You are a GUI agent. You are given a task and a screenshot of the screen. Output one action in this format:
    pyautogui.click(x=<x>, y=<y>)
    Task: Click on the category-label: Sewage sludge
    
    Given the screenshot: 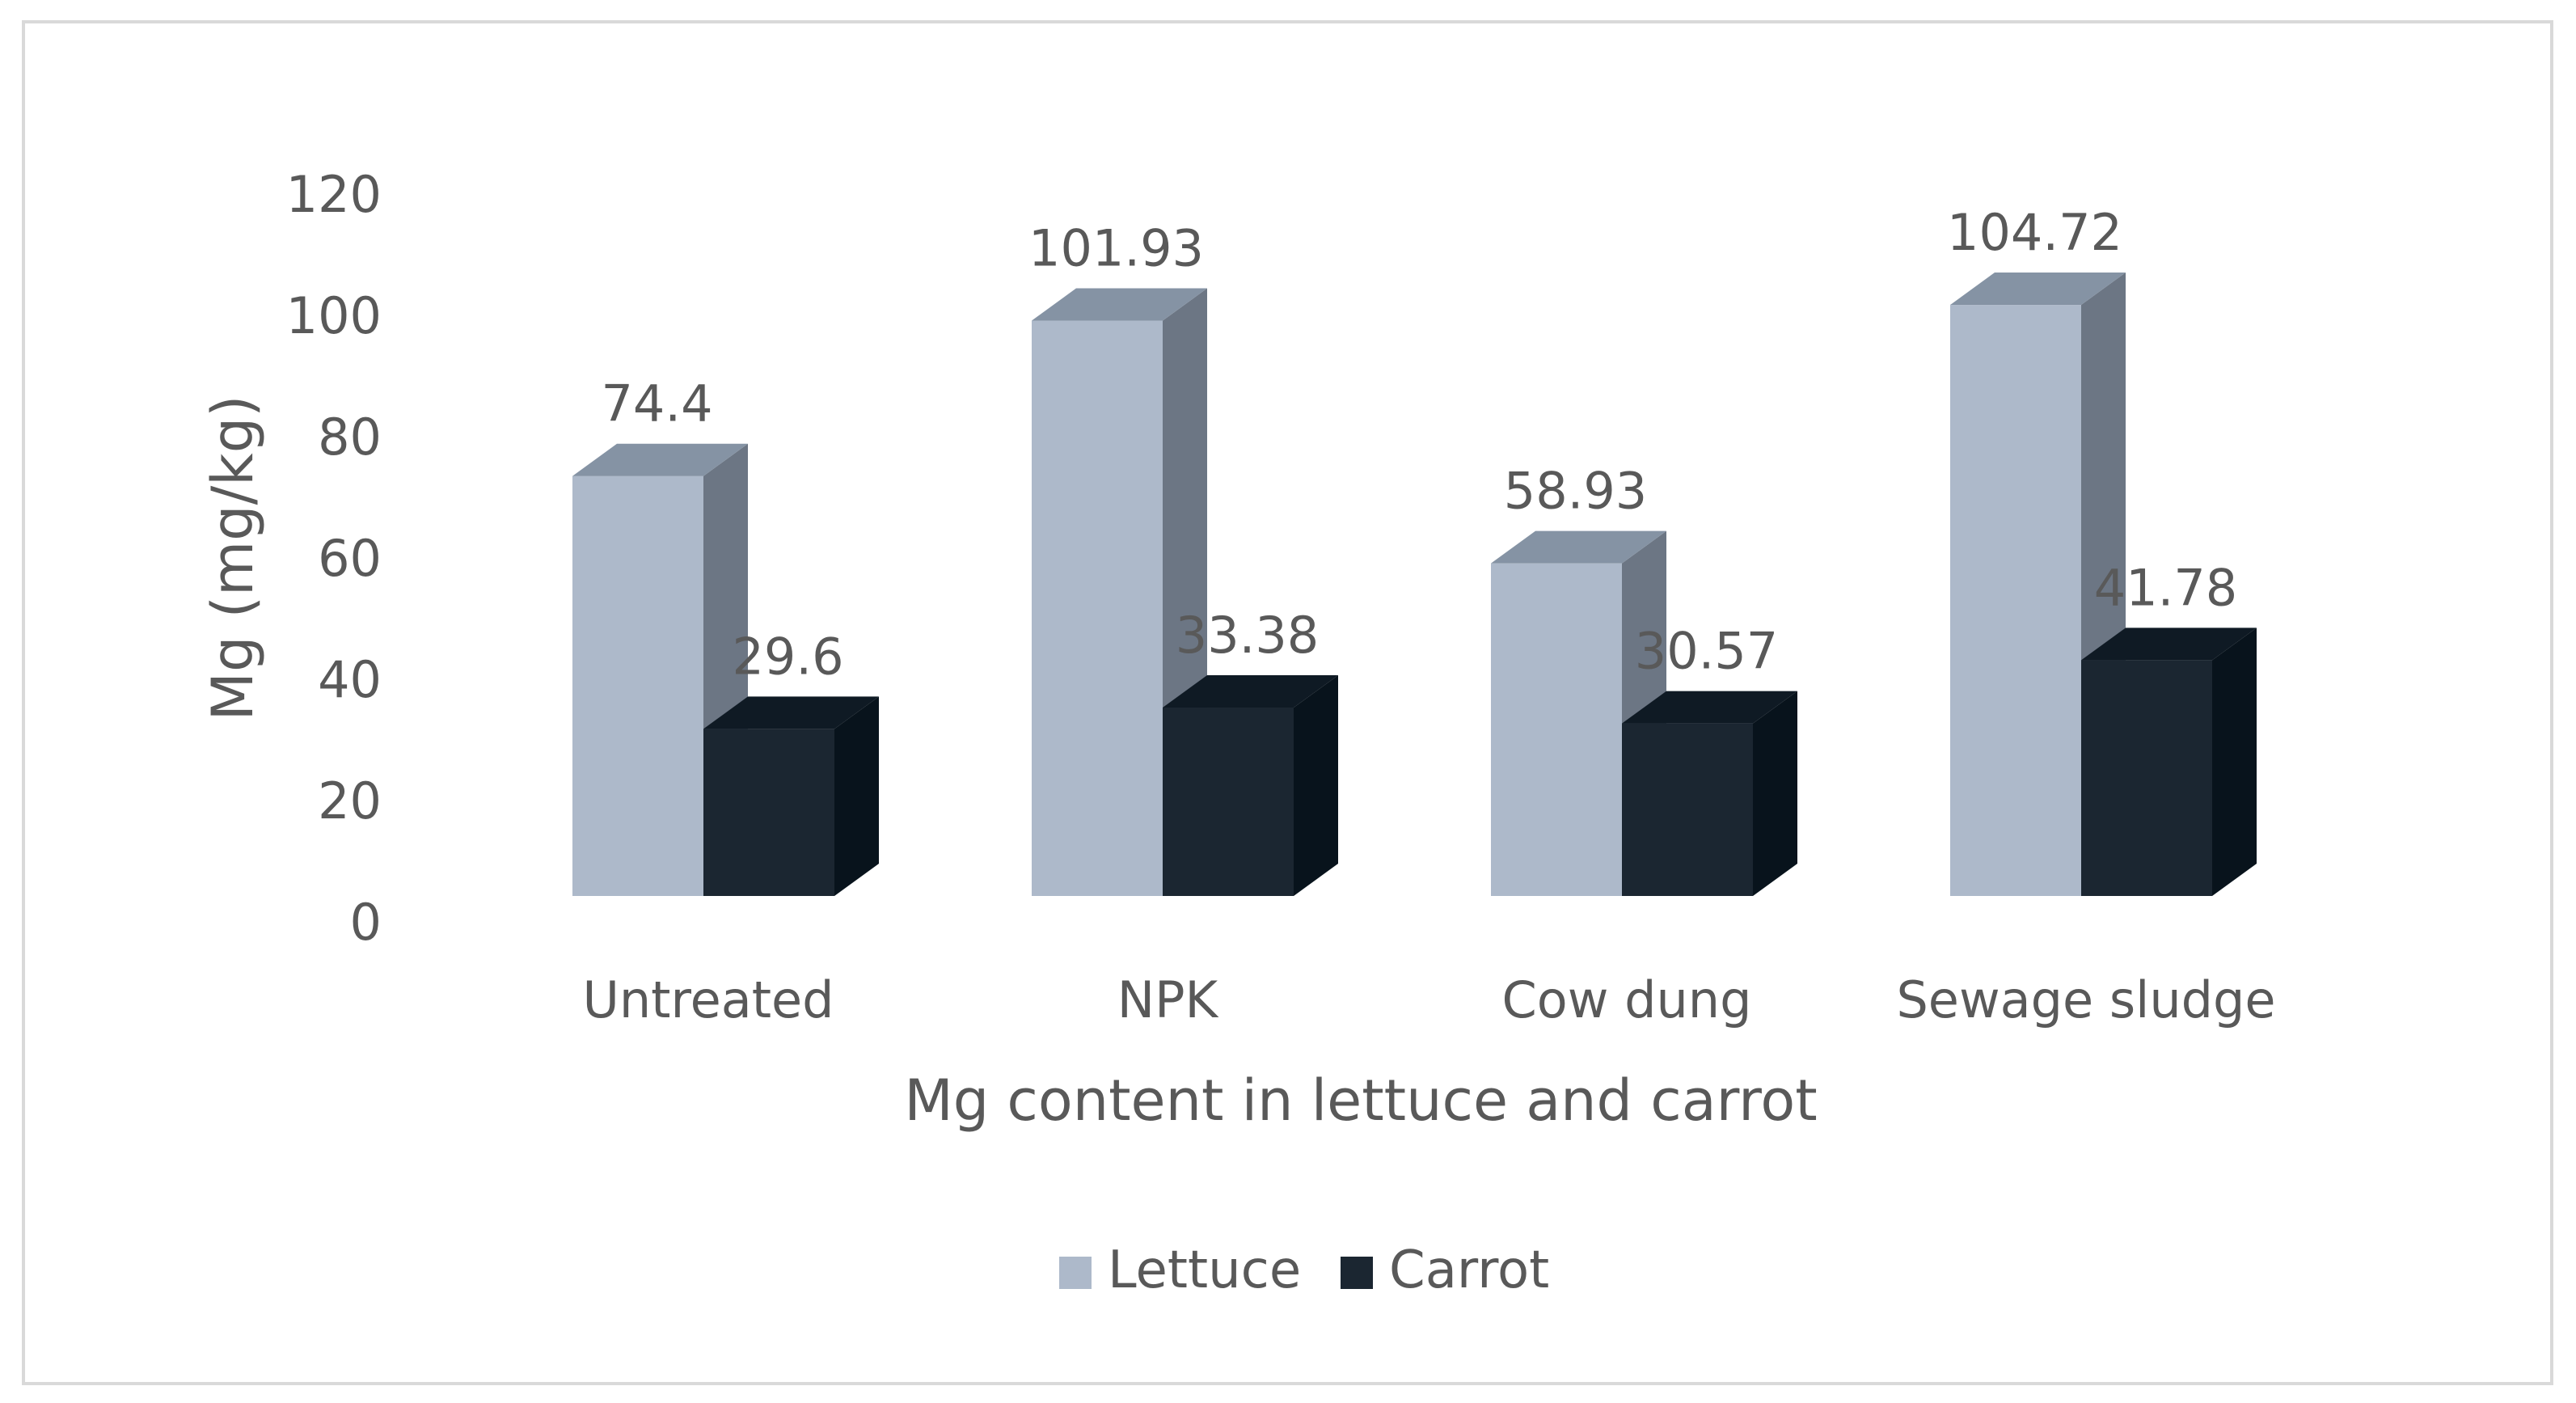 What is the action you would take?
    pyautogui.click(x=2085, y=999)
    